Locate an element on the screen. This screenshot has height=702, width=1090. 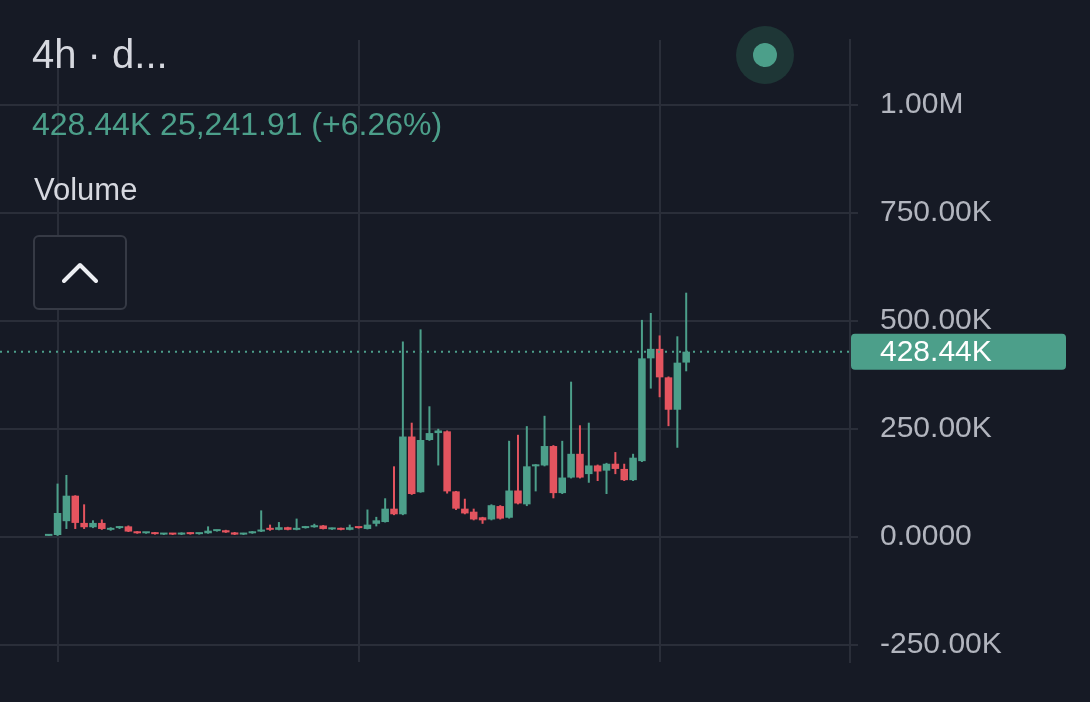
ref-line-label: 428.44K is located at coordinates (936, 350).